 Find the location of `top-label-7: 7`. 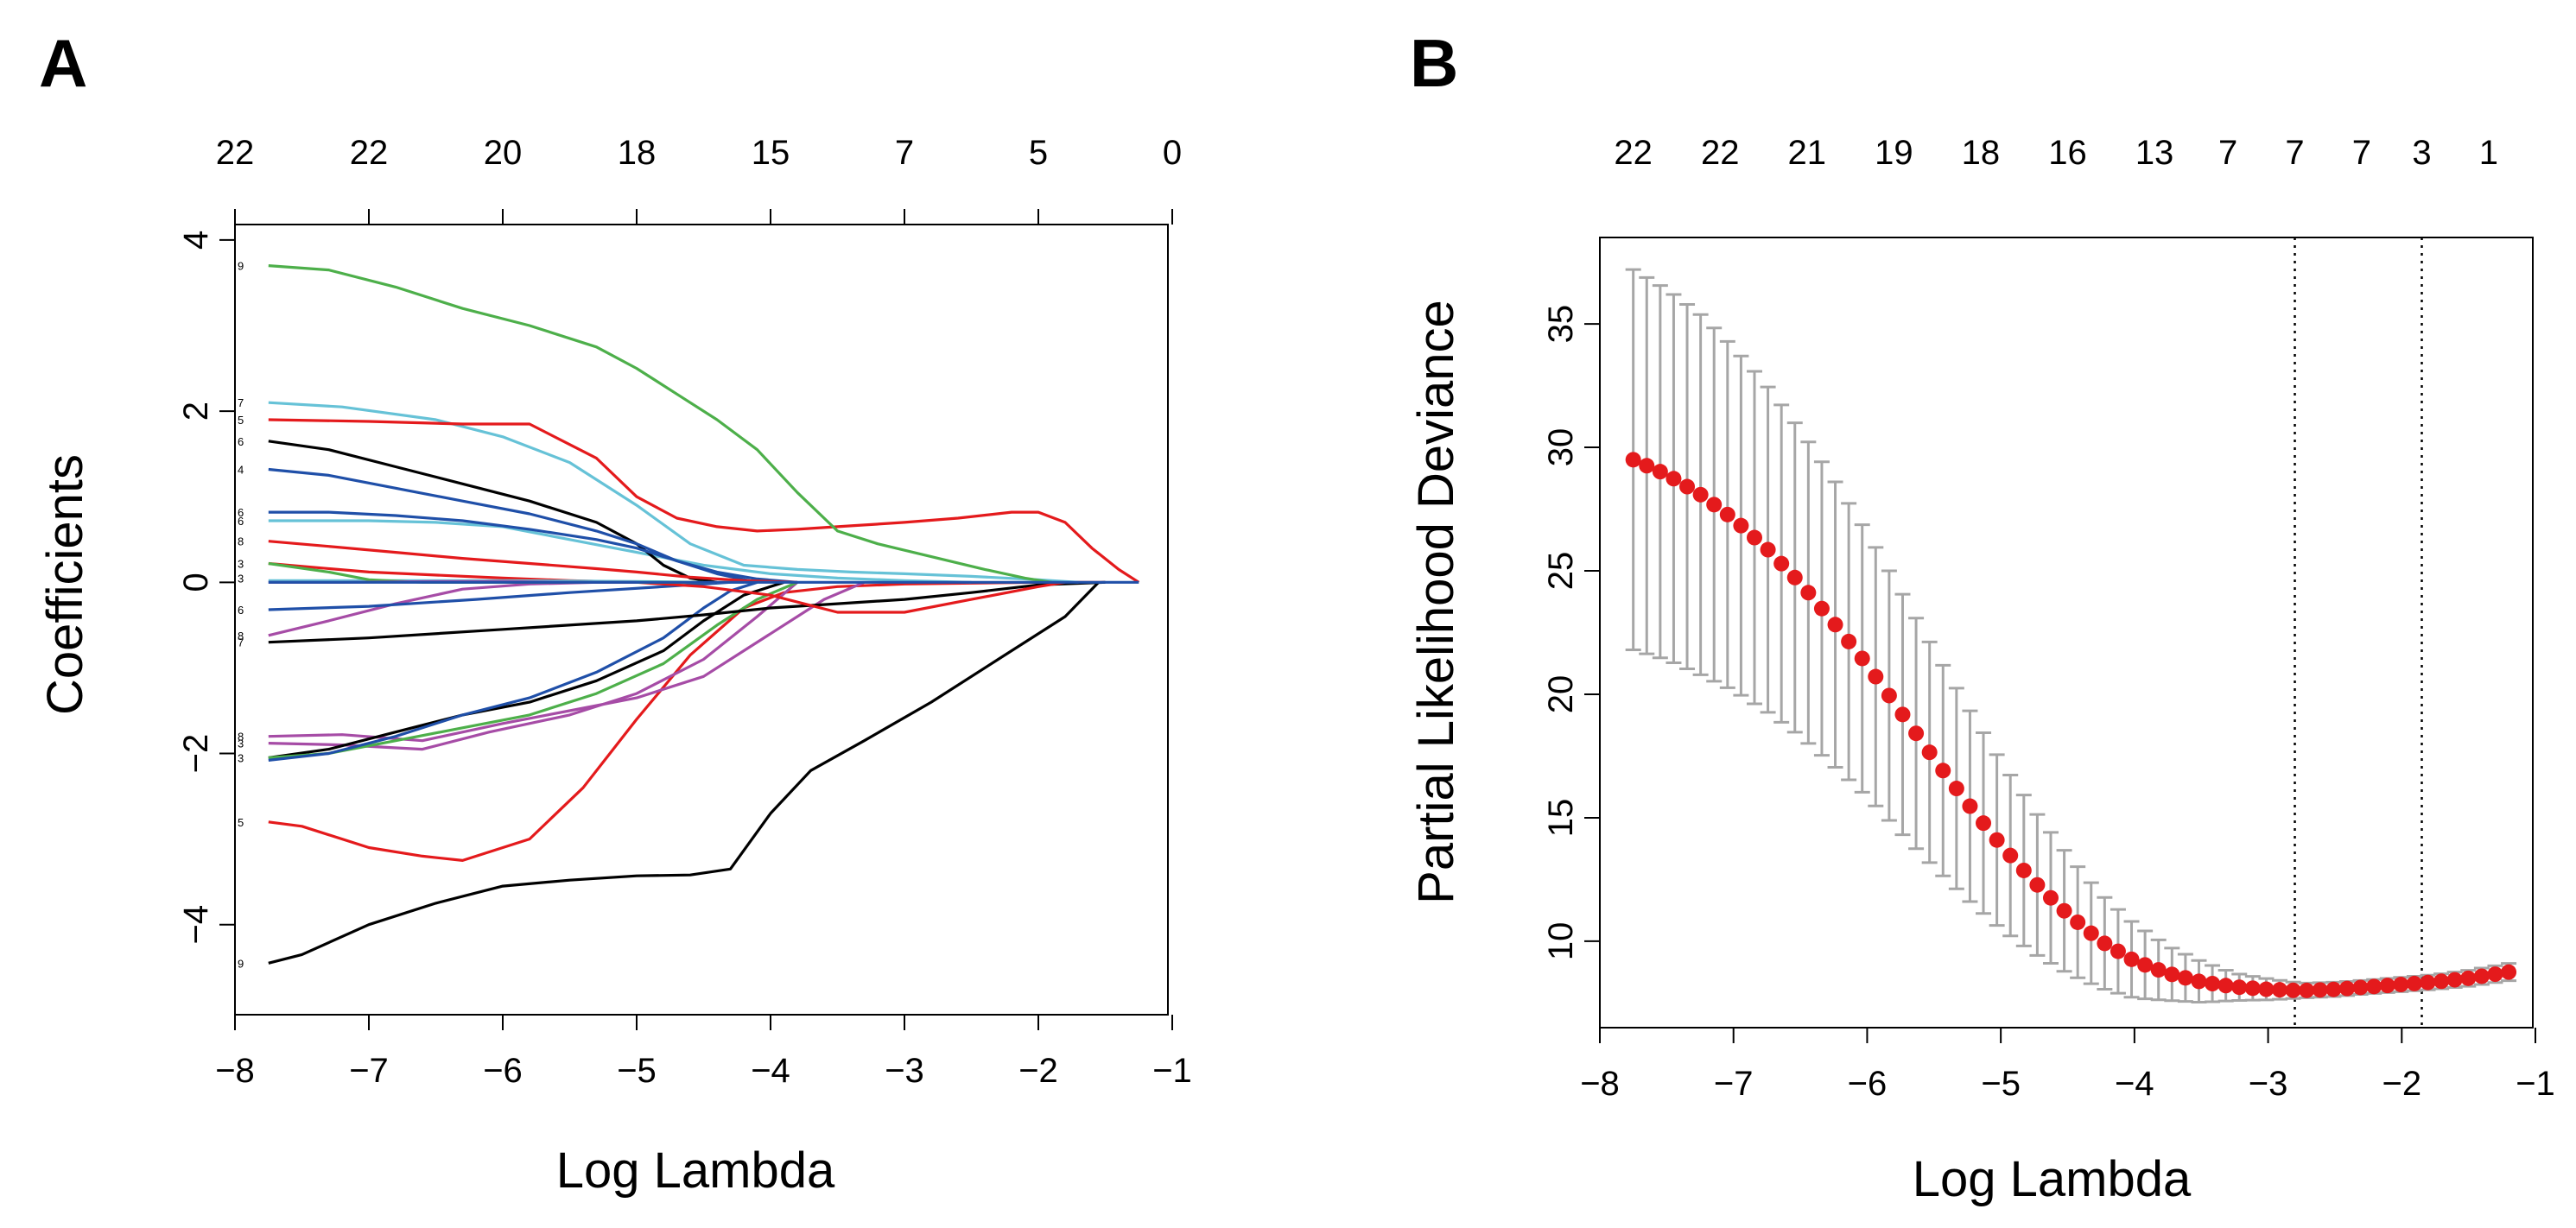

top-label-7: 7 is located at coordinates (2227, 153).